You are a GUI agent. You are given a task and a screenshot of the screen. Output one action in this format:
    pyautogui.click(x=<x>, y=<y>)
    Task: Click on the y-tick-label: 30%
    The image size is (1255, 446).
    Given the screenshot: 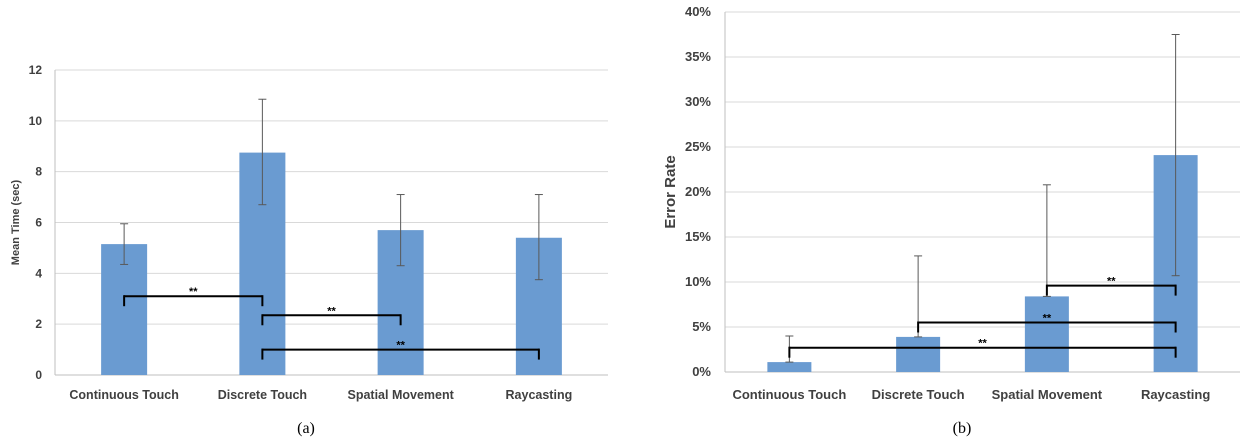 What is the action you would take?
    pyautogui.click(x=698, y=101)
    